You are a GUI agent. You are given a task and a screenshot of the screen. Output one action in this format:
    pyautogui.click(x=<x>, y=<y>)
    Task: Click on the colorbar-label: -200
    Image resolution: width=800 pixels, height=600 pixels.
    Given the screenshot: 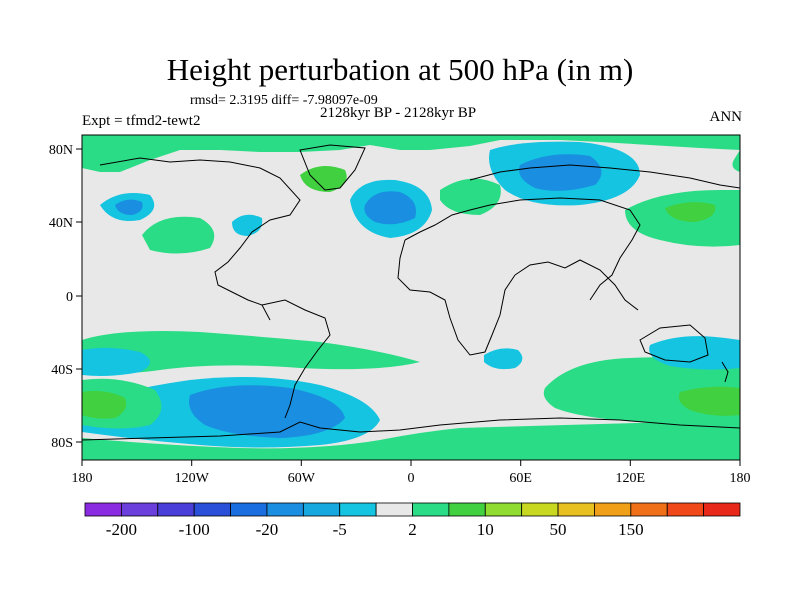 What is the action you would take?
    pyautogui.click(x=121, y=529)
    